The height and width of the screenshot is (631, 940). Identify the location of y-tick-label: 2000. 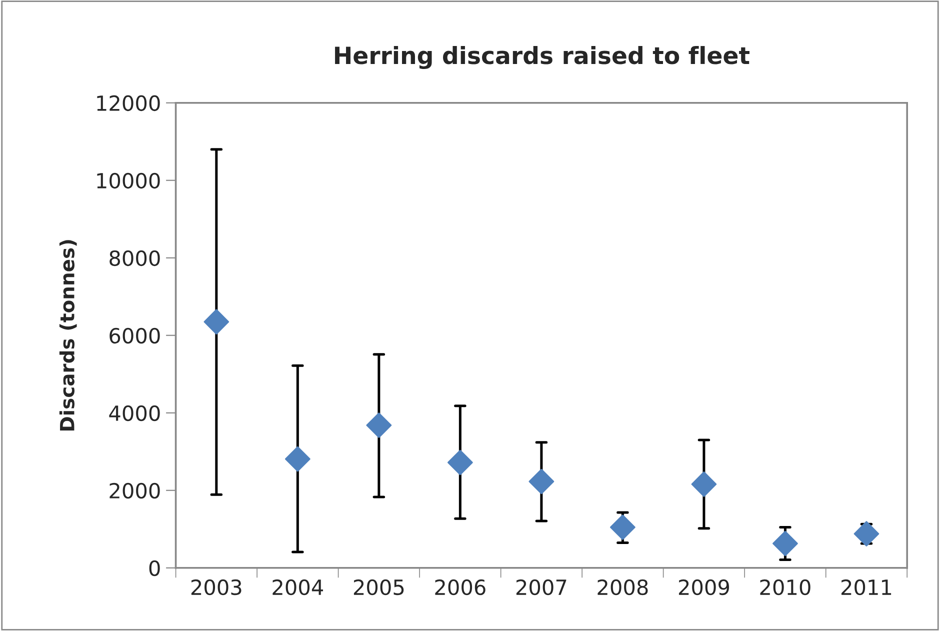
(135, 490).